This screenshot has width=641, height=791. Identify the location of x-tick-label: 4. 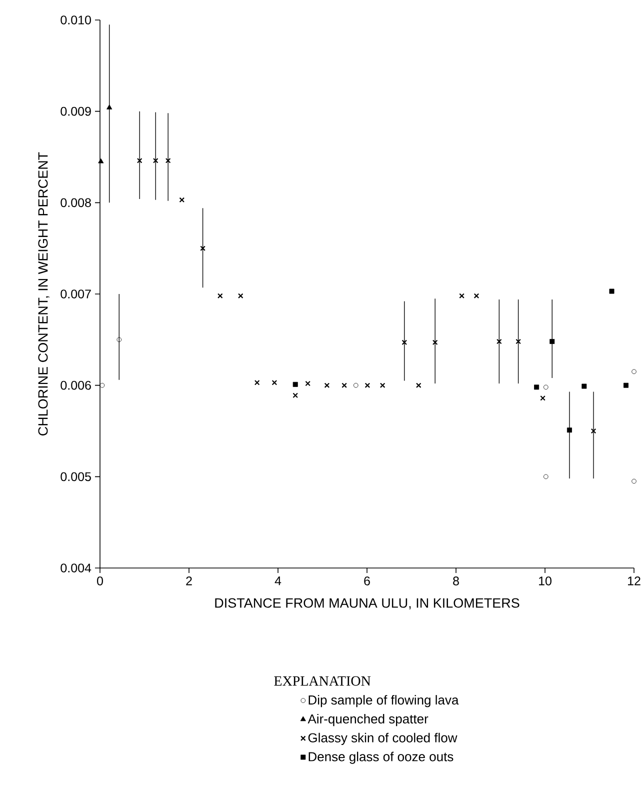
(278, 581).